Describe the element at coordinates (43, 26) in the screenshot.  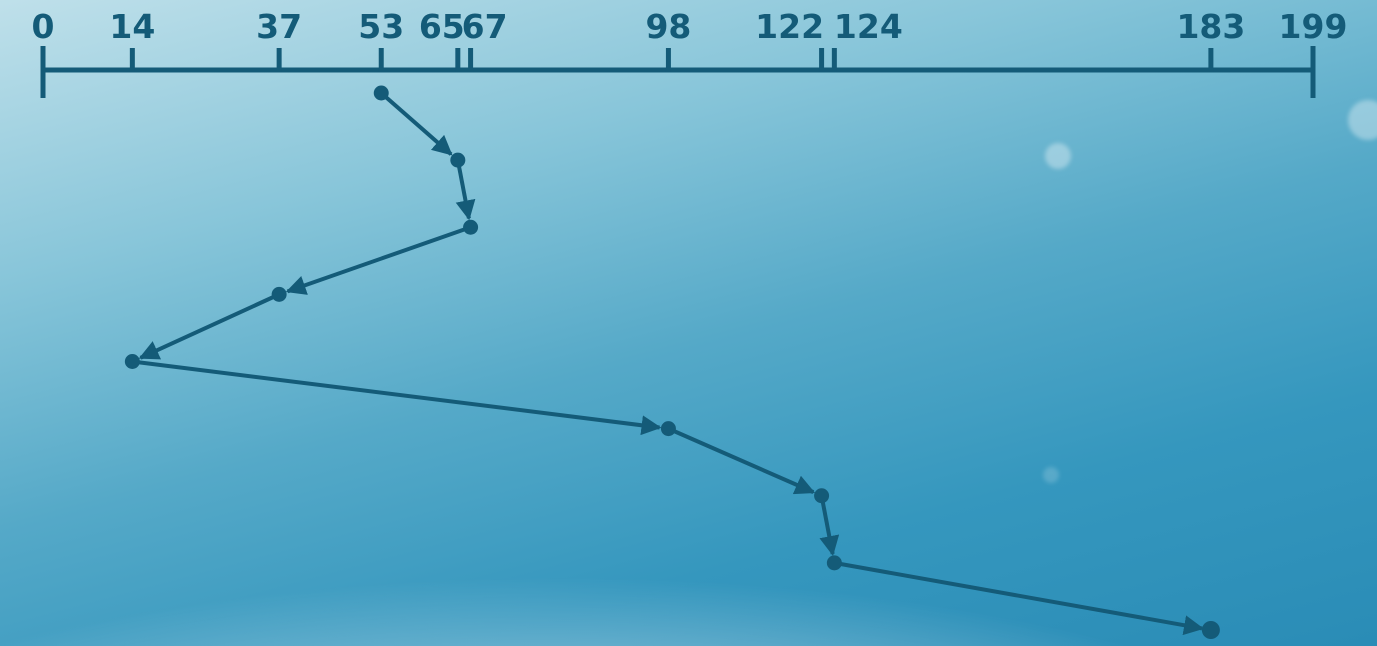
I see `tick-label-0: 0` at that location.